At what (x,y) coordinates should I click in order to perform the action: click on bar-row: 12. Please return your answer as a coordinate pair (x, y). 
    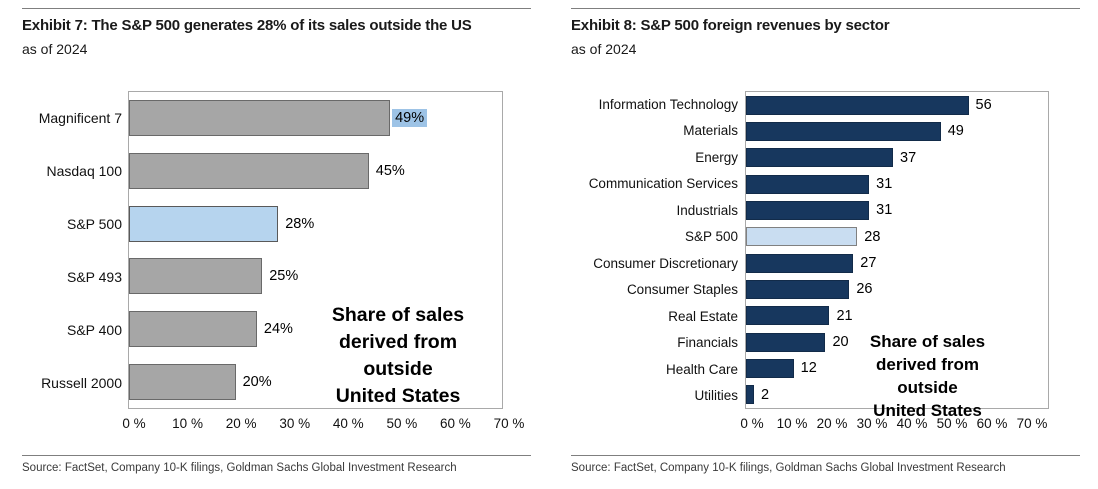
    Looking at the image, I should click on (897, 368).